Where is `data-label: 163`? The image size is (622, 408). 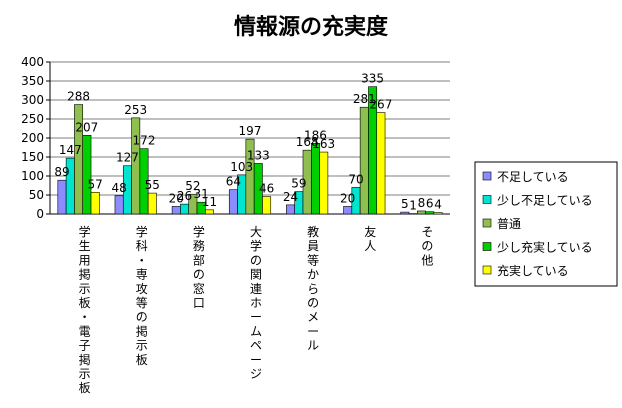
data-label: 163 is located at coordinates (323, 144).